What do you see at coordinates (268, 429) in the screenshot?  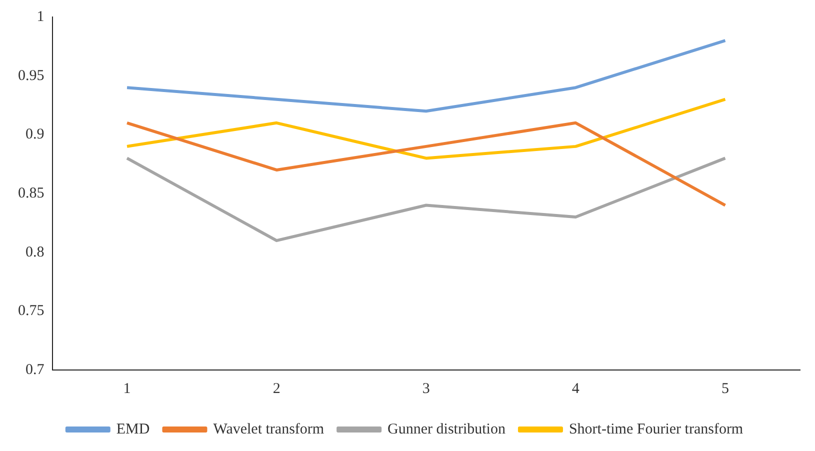 I see `legend-label: Wavelet transform` at bounding box center [268, 429].